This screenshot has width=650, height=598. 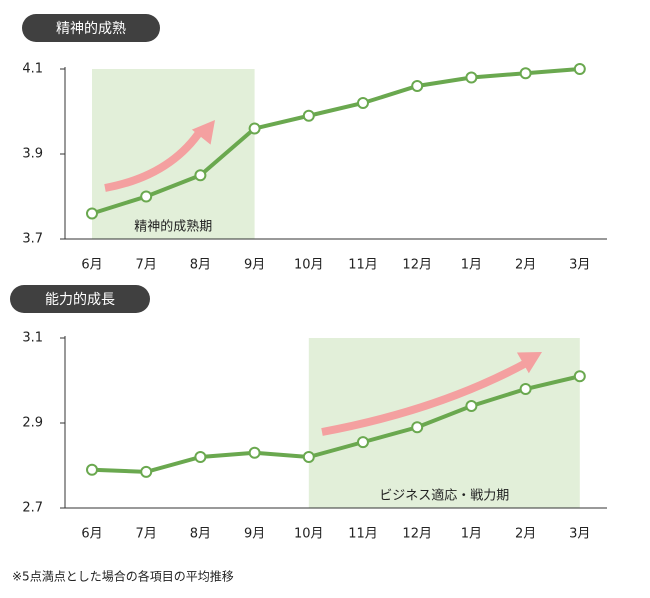 I want to click on y-tick-label: 2.7, so click(x=32, y=508).